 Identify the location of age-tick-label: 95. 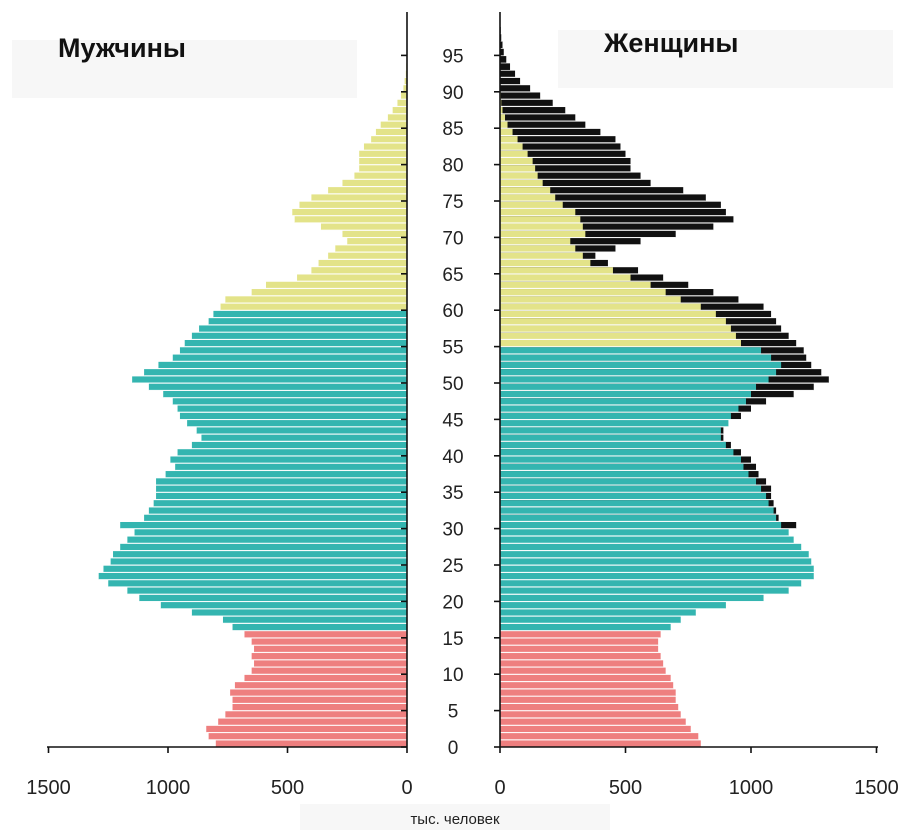
(452, 56).